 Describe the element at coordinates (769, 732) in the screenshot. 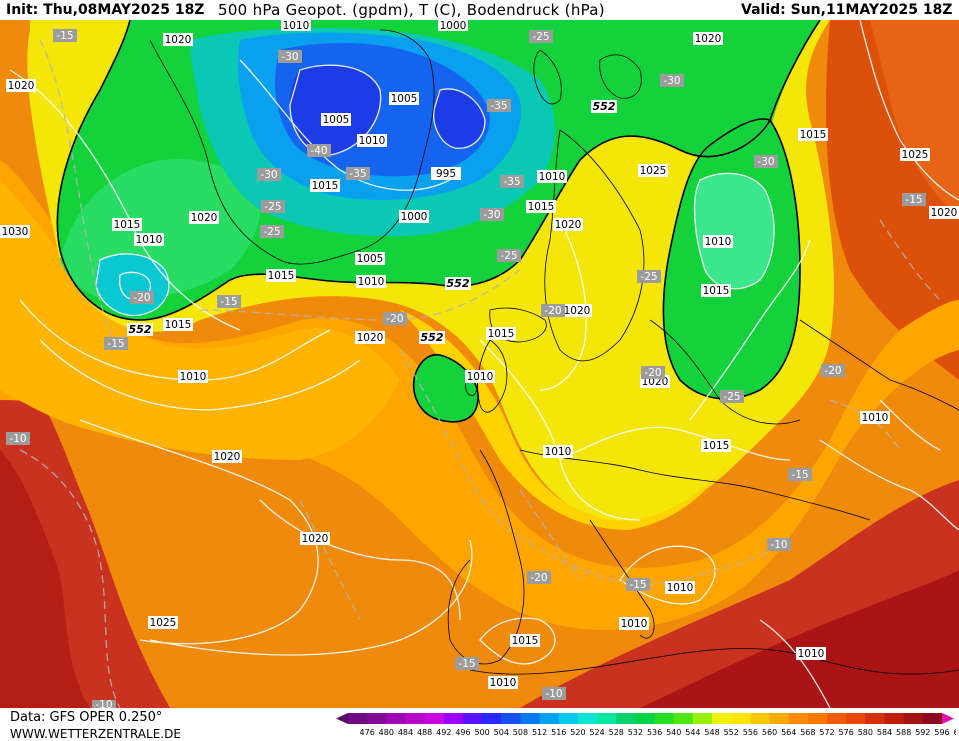

I see `colorbar-tick-label: 560` at that location.